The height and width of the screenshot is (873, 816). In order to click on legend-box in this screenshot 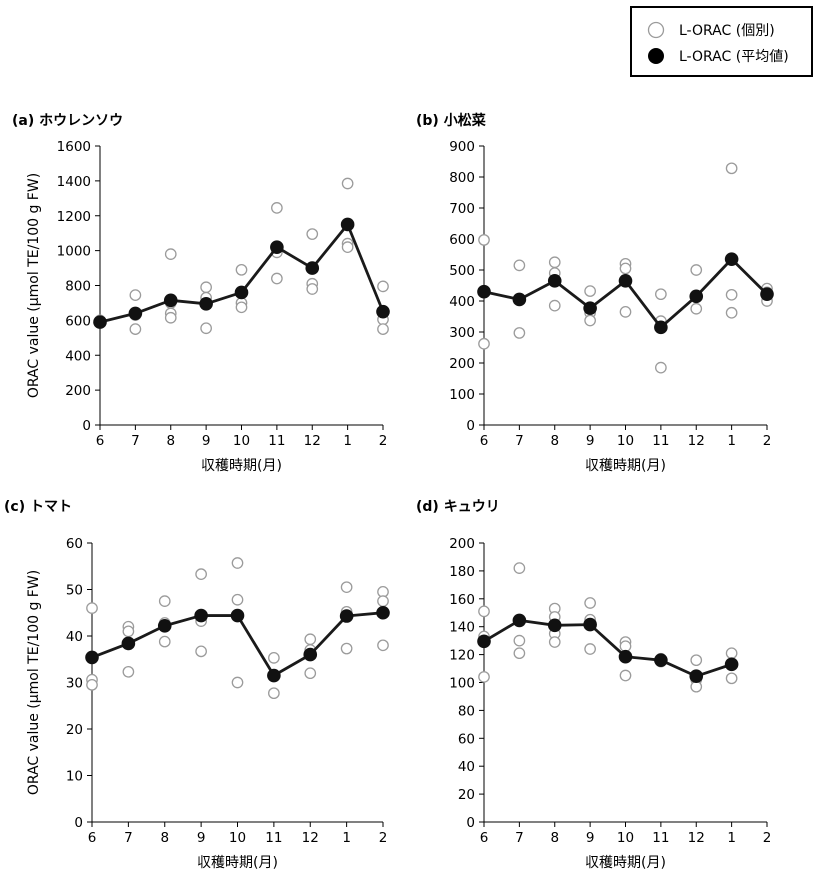, I will do `click(721, 41)`.